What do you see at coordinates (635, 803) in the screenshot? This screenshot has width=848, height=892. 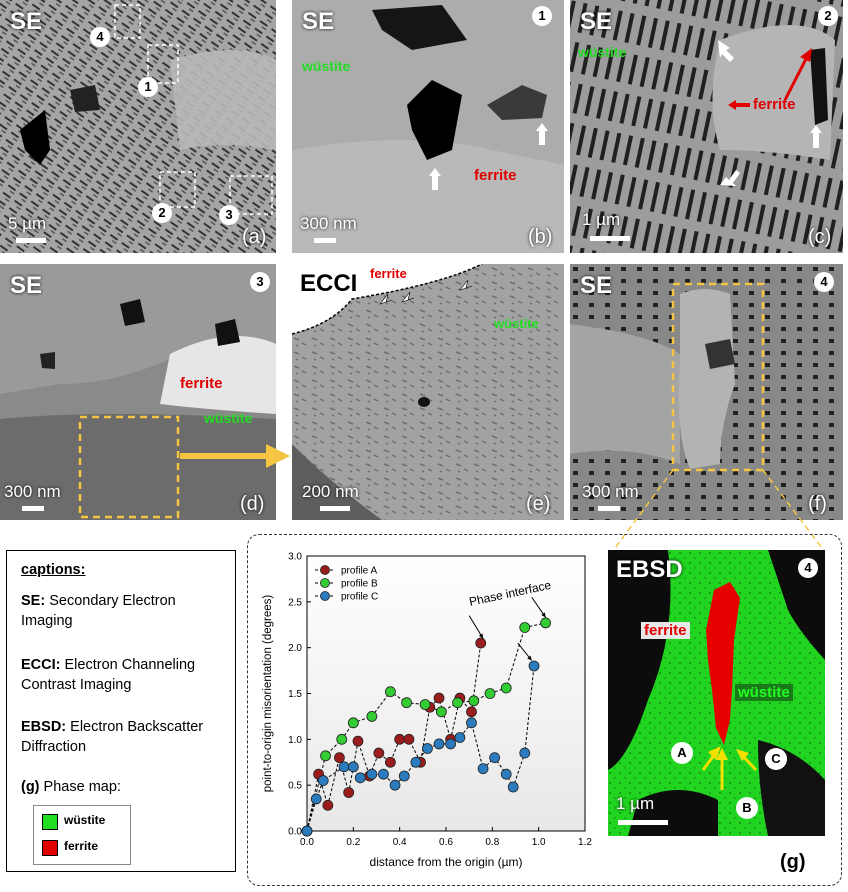 I see `panel-g-scale-label: 1 µm` at bounding box center [635, 803].